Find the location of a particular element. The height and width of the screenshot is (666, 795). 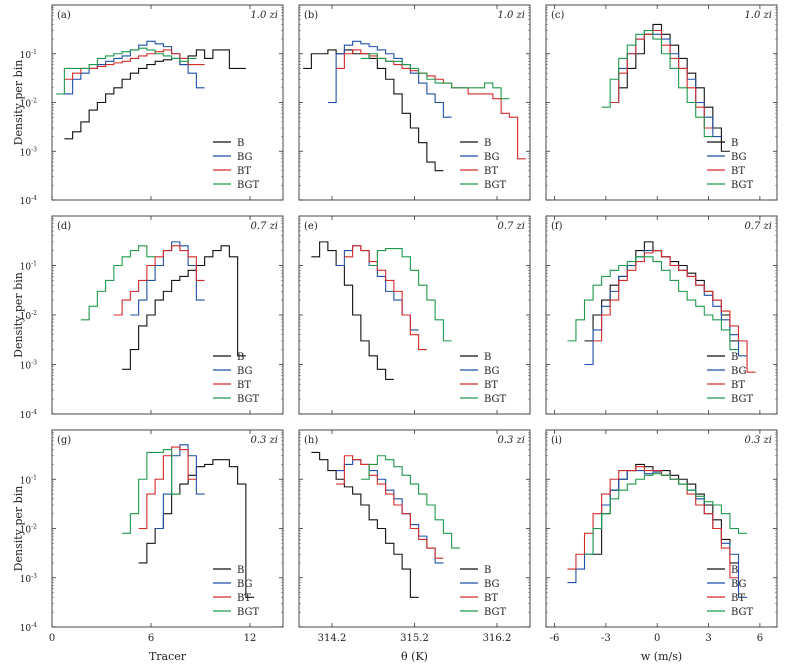

panel-label: (b) is located at coordinates (311, 15).